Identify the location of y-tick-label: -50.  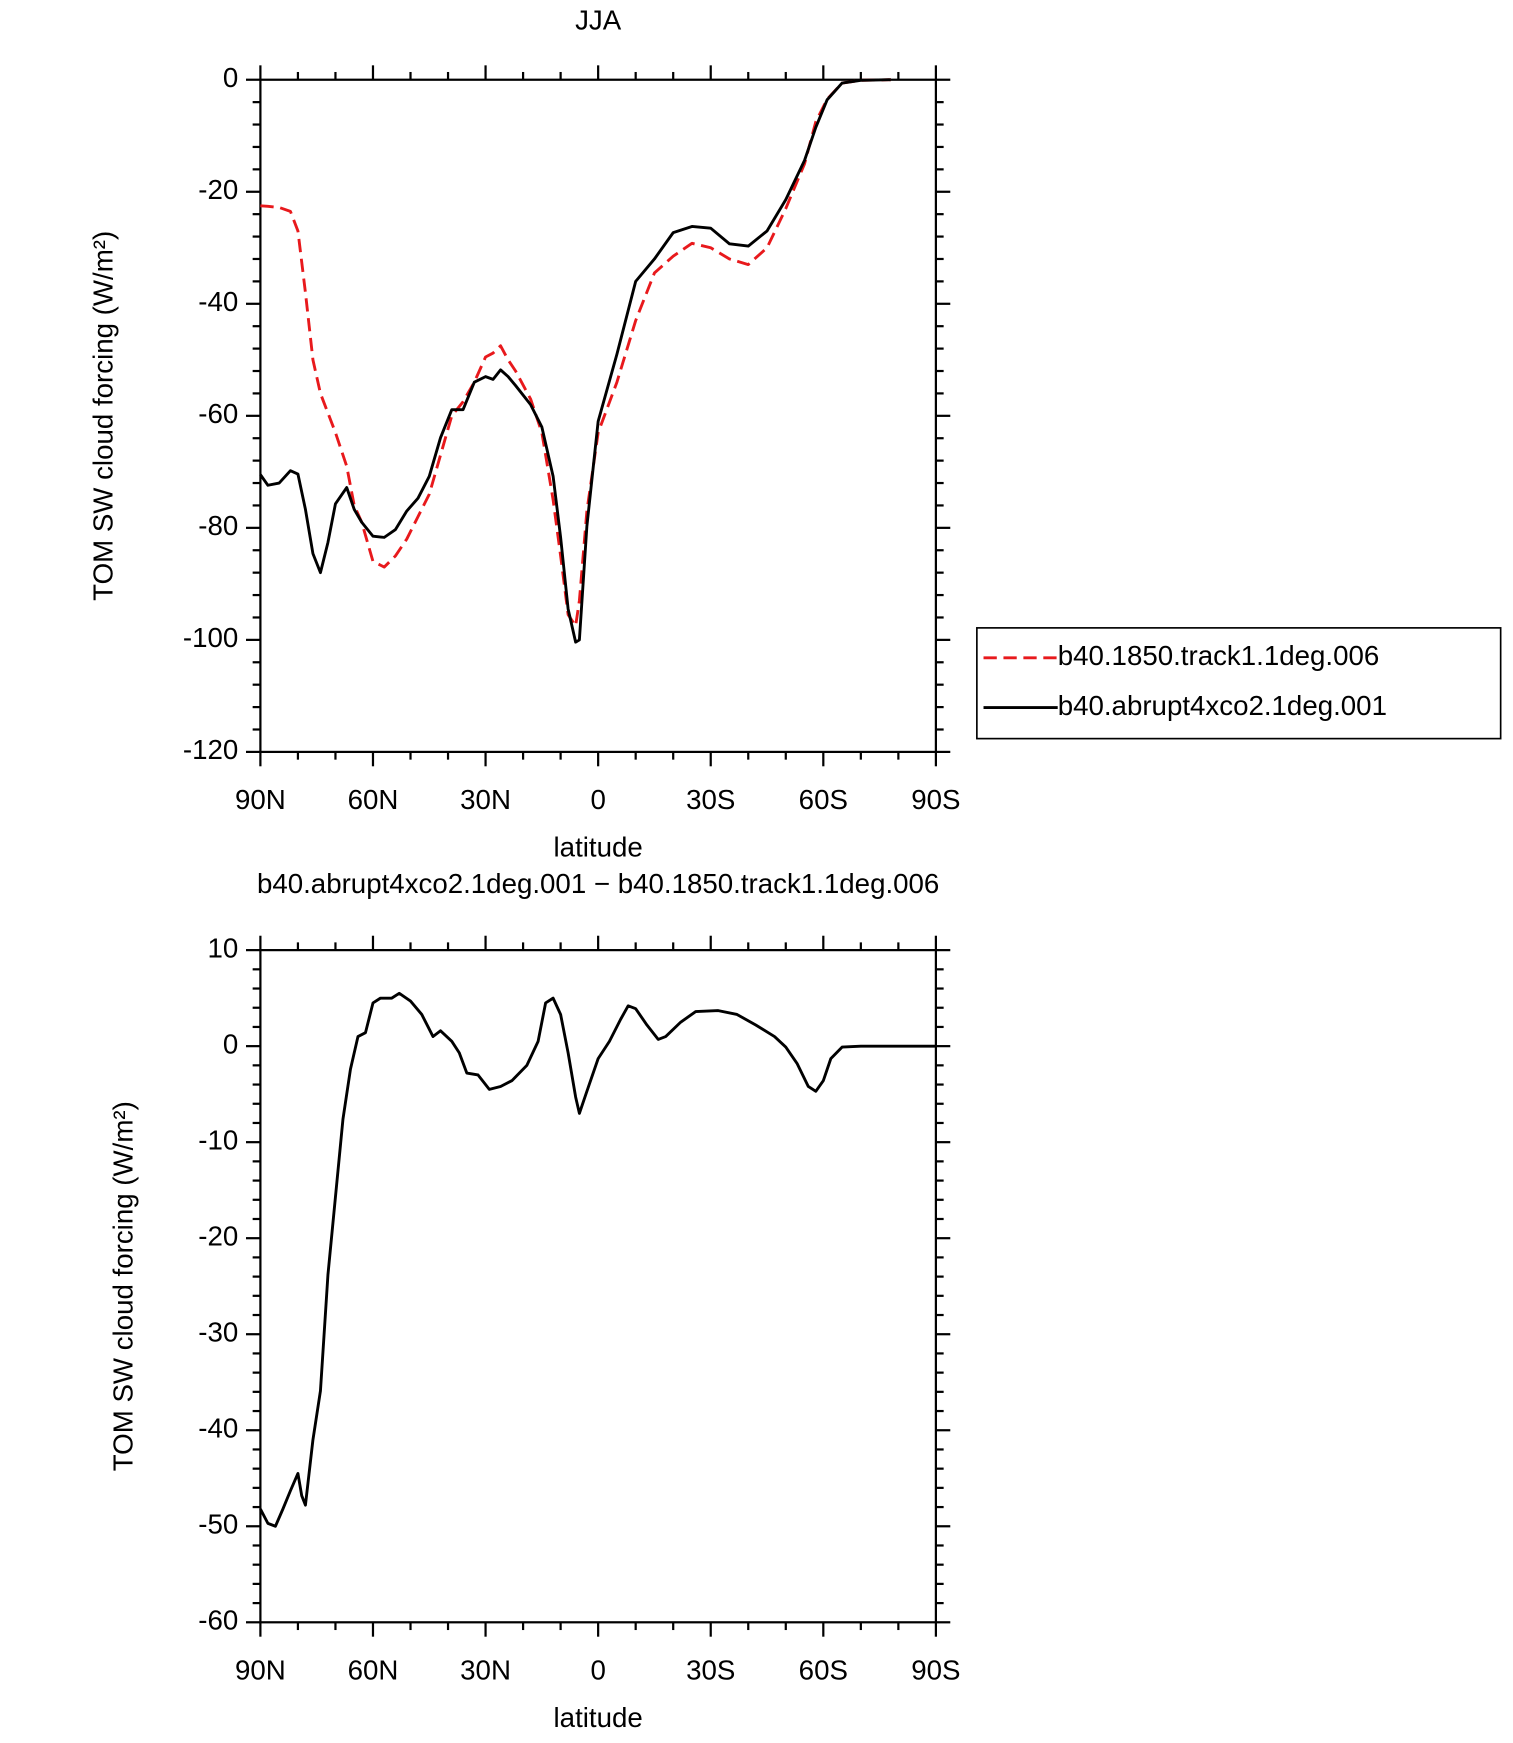
(218, 1524).